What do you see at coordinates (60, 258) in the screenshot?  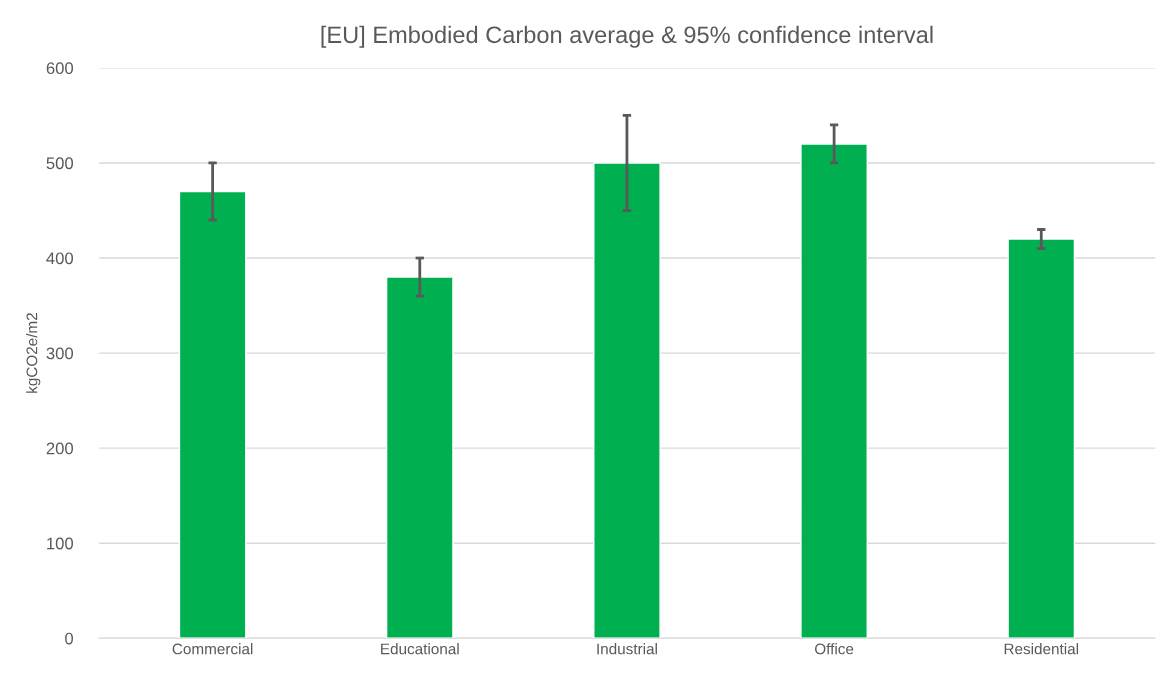 I see `y-tick-label: 400` at bounding box center [60, 258].